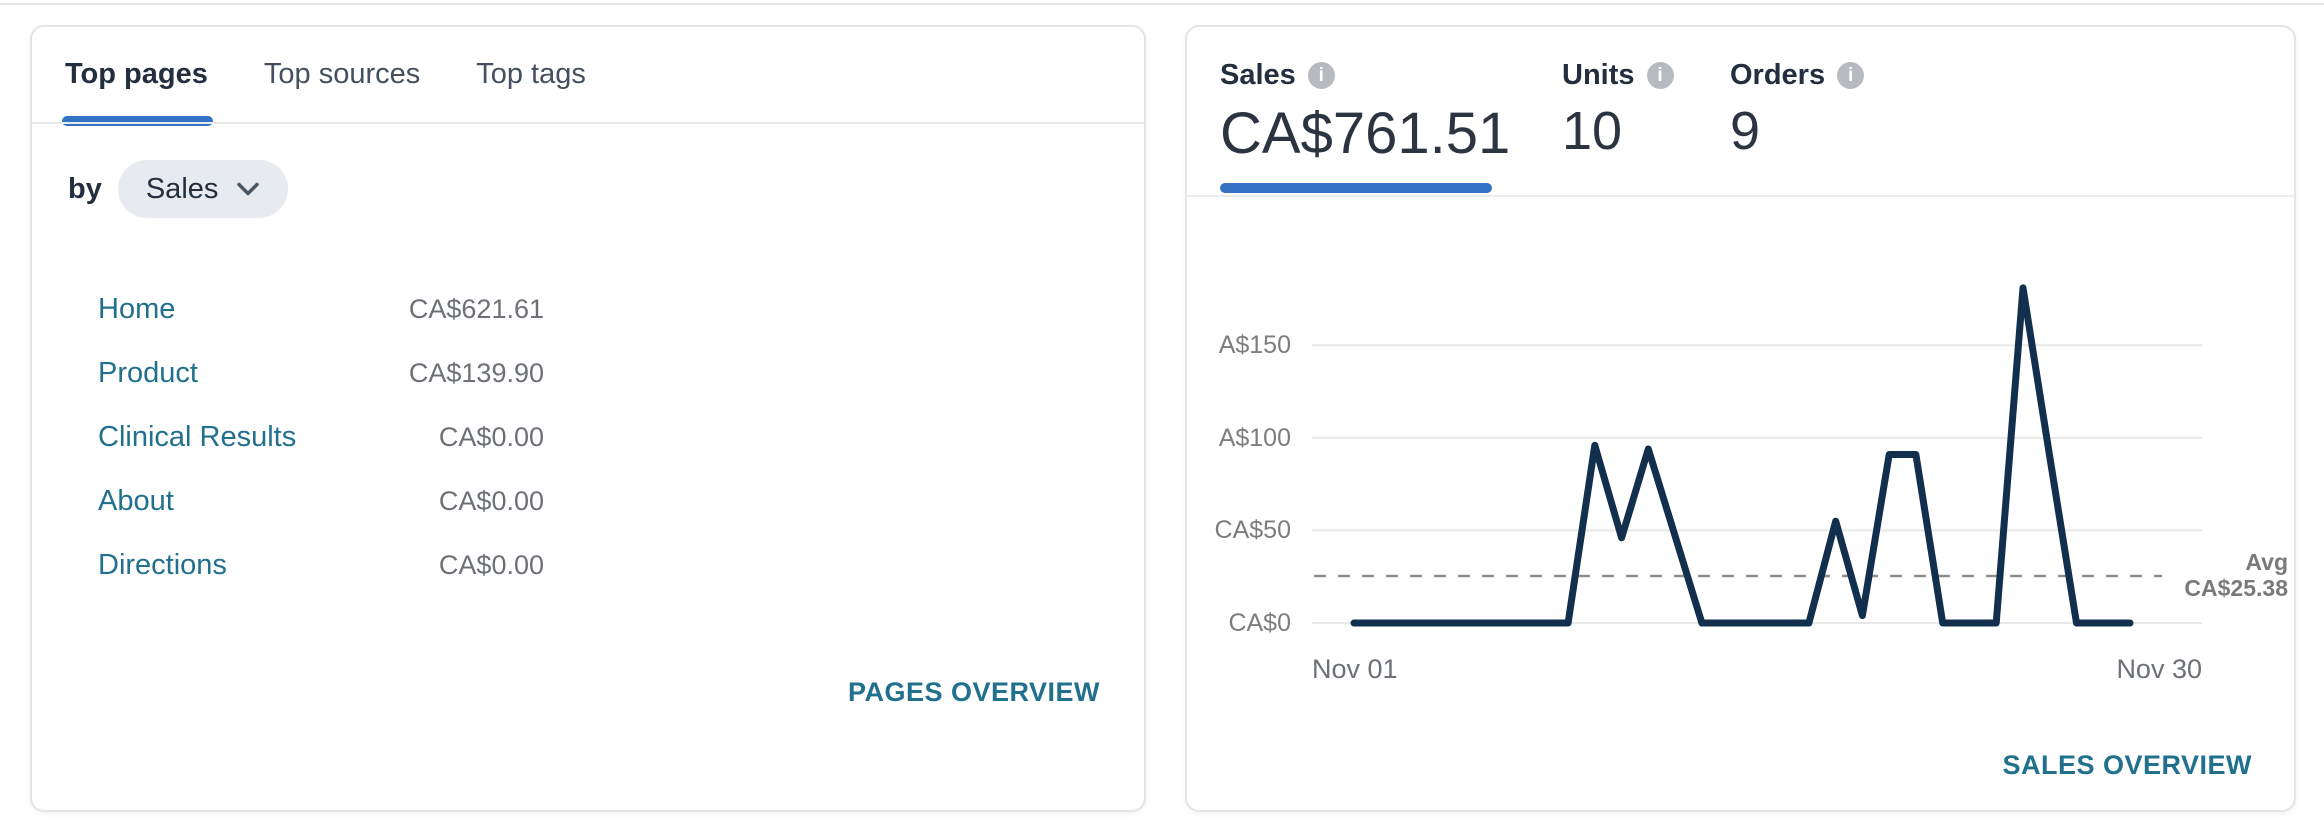 The width and height of the screenshot is (2324, 838). I want to click on page-link-about: About, so click(136, 500).